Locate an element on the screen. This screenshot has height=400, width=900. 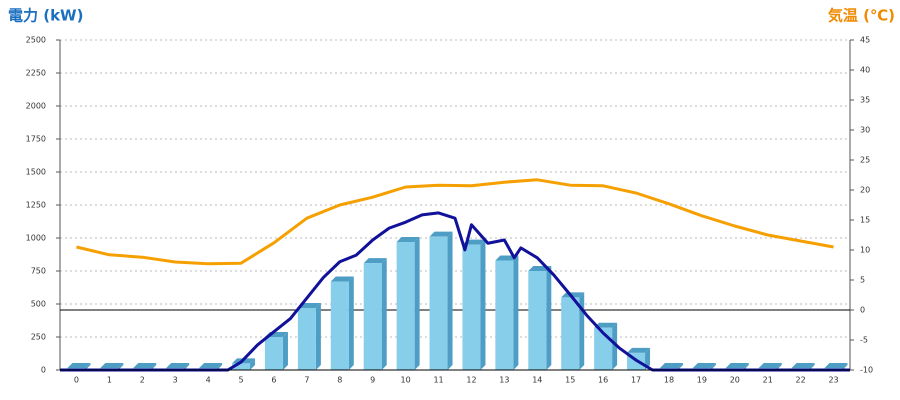
x-tick-label: 5 is located at coordinates (240, 380).